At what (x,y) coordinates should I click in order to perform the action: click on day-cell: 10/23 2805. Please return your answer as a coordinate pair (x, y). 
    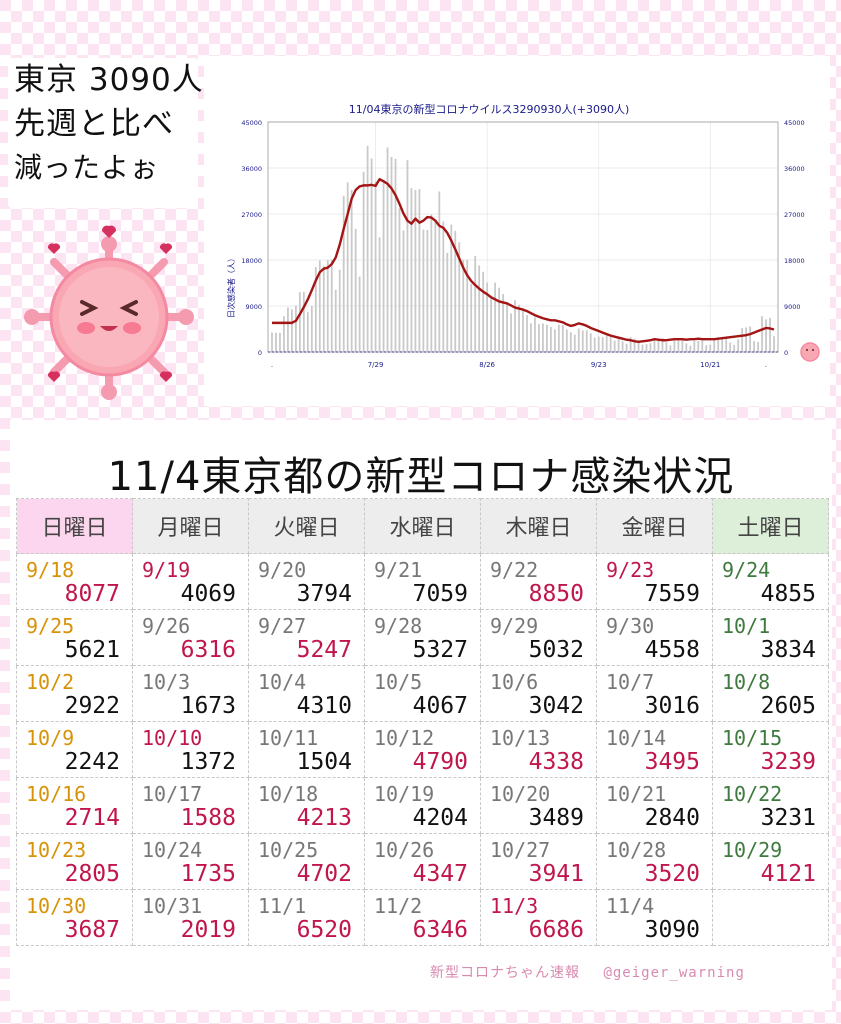
    Looking at the image, I should click on (74, 861).